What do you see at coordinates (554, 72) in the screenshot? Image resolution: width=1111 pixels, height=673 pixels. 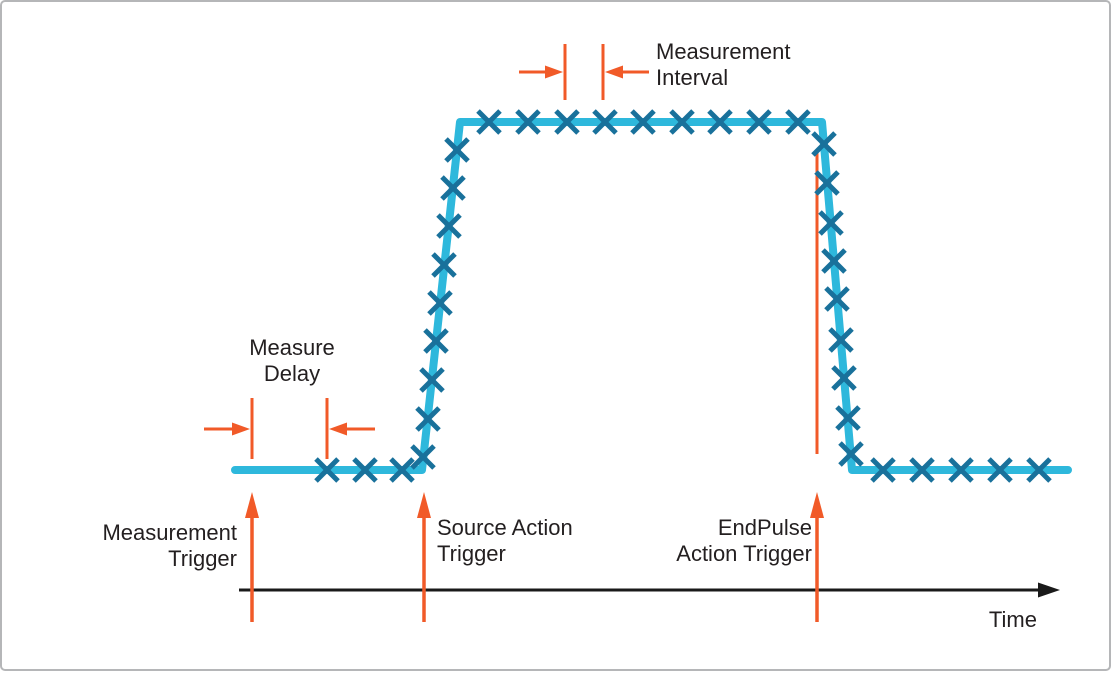 I see `measurement-interval-marker-left-arrow-head` at bounding box center [554, 72].